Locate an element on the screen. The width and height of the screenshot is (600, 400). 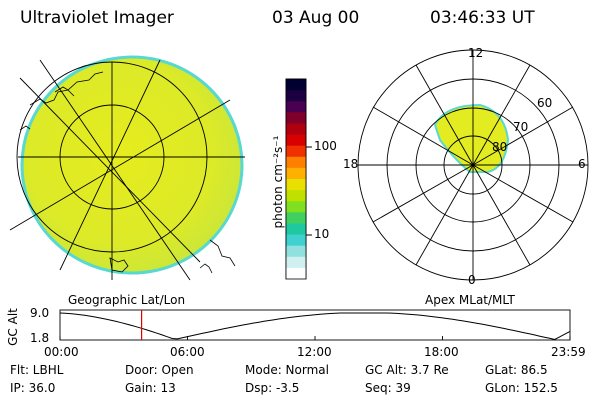
mlt-label-6: 6 is located at coordinates (582, 164).